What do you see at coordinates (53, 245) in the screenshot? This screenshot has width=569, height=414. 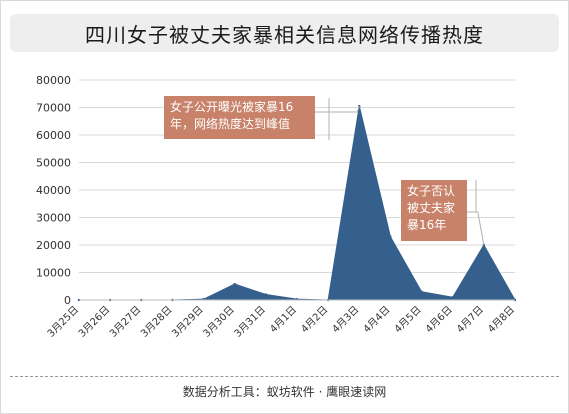 I see `y-tick-label: 20000` at bounding box center [53, 245].